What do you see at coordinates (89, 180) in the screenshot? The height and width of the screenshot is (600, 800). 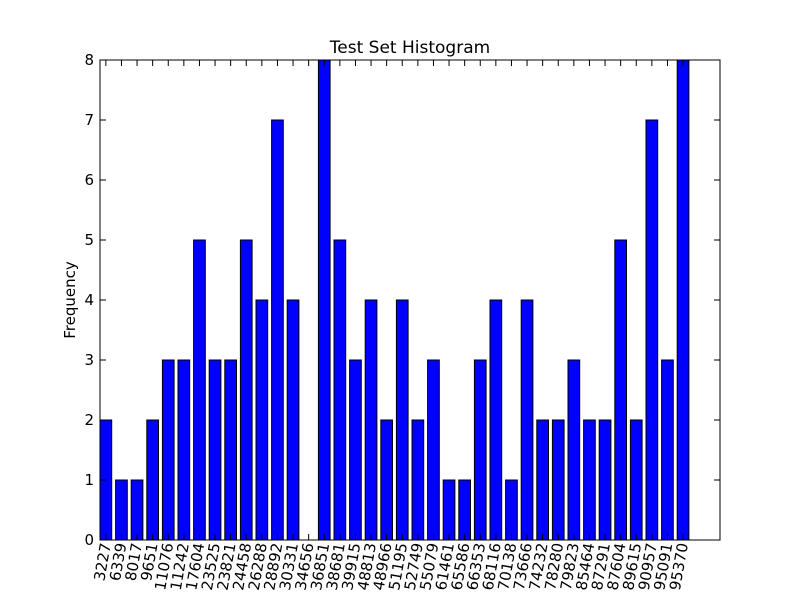 I see `y-tick-label: 6` at bounding box center [89, 180].